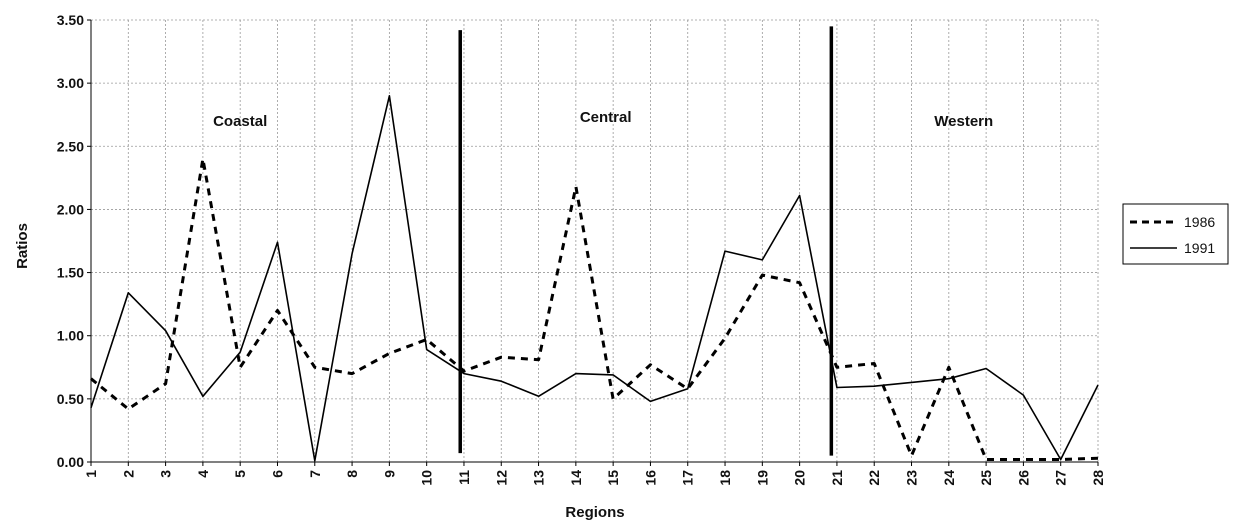 This screenshot has height=530, width=1238. I want to click on x-tick-label: 26, so click(1023, 478).